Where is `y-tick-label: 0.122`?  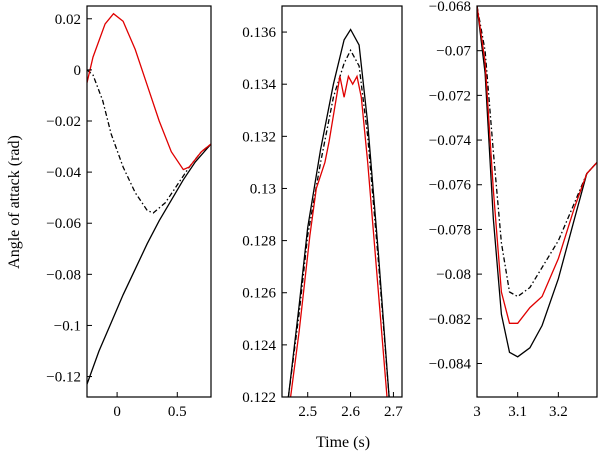
y-tick-label: 0.122 is located at coordinates (259, 398).